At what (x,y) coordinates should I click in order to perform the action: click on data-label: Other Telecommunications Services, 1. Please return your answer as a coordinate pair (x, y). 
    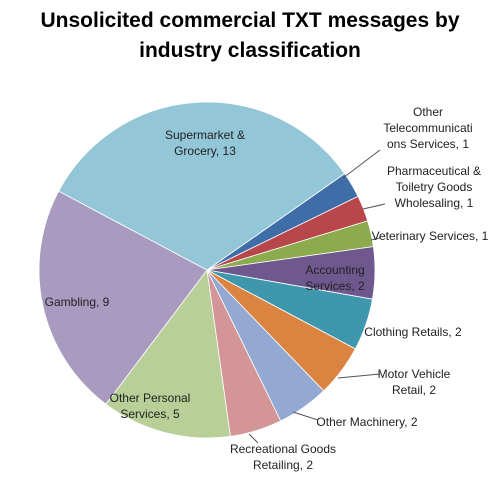
    Looking at the image, I should click on (428, 128).